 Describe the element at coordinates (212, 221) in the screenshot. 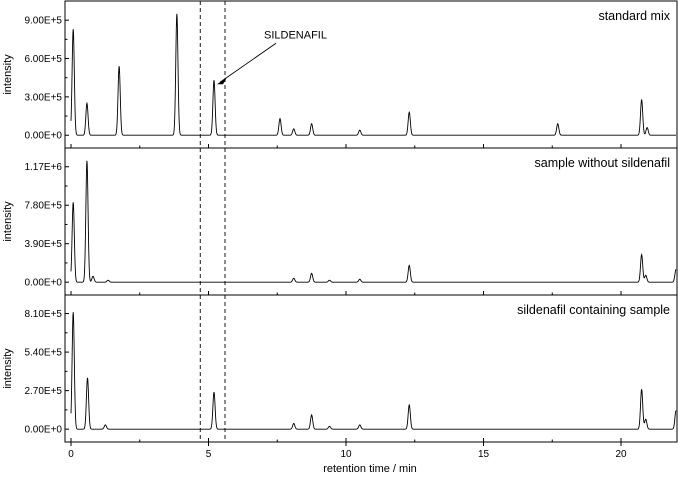

I see `markers-layer` at that location.